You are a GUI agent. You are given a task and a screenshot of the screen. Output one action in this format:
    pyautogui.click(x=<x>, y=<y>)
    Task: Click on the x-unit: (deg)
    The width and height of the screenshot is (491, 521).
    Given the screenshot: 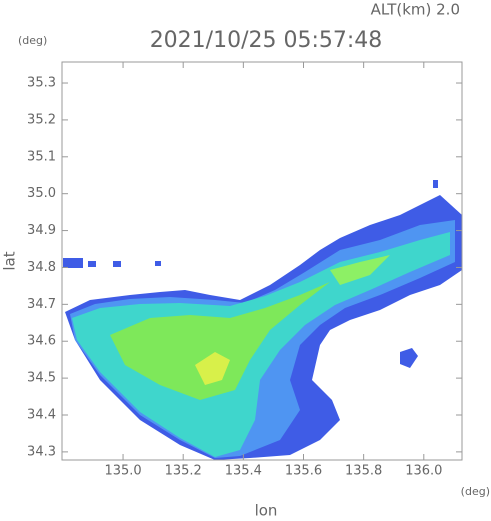 What is the action you would take?
    pyautogui.click(x=475, y=491)
    